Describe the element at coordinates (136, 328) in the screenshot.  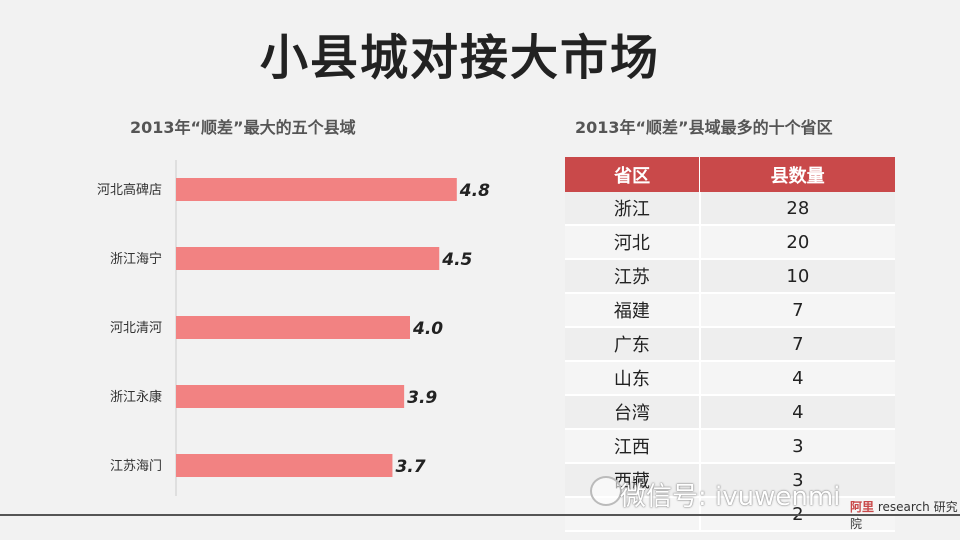
I see `category-label: 河北清河` at that location.